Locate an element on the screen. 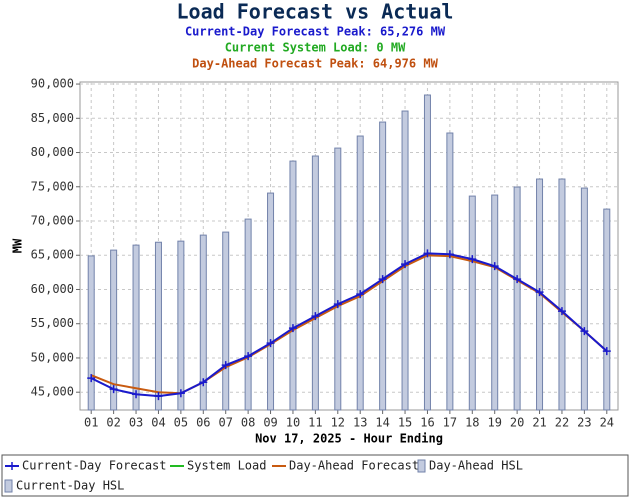 Image resolution: width=630 pixels, height=500 pixels. x-tick-label: 24 is located at coordinates (607, 423).